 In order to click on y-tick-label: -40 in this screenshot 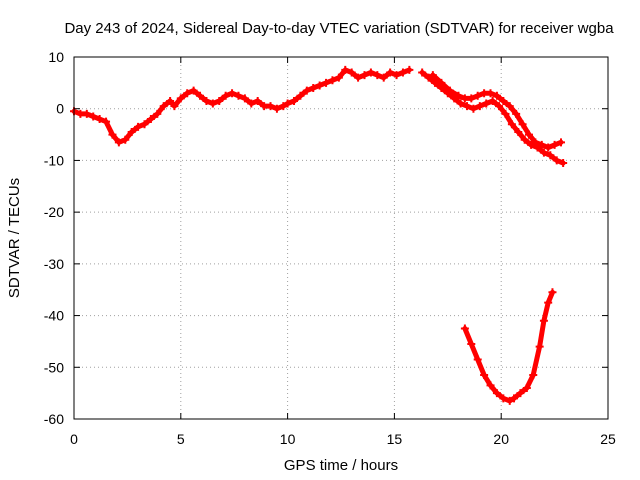, I will do `click(54, 316)`.